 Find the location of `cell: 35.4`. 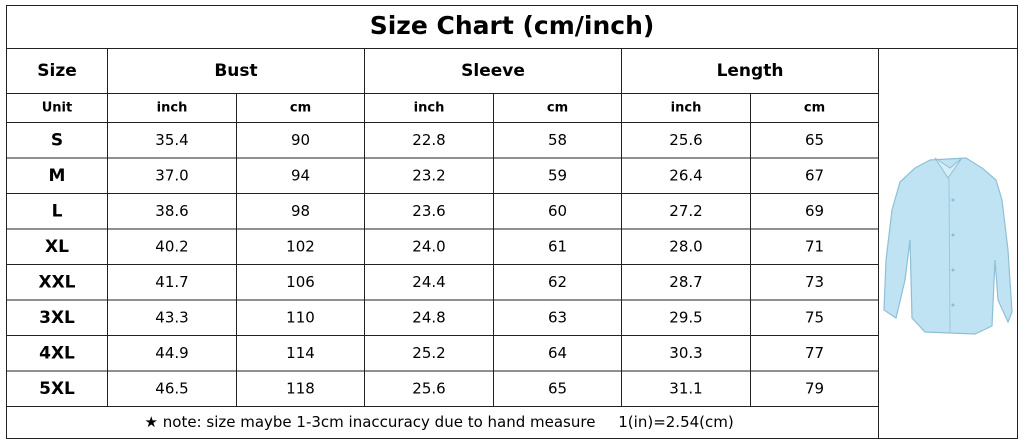

cell: 35.4 is located at coordinates (171, 140).